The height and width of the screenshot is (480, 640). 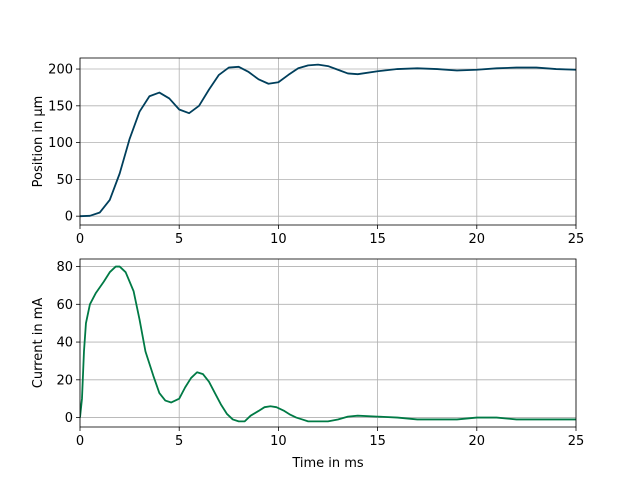 I want to click on current-x-tick-label: 25, so click(x=576, y=441).